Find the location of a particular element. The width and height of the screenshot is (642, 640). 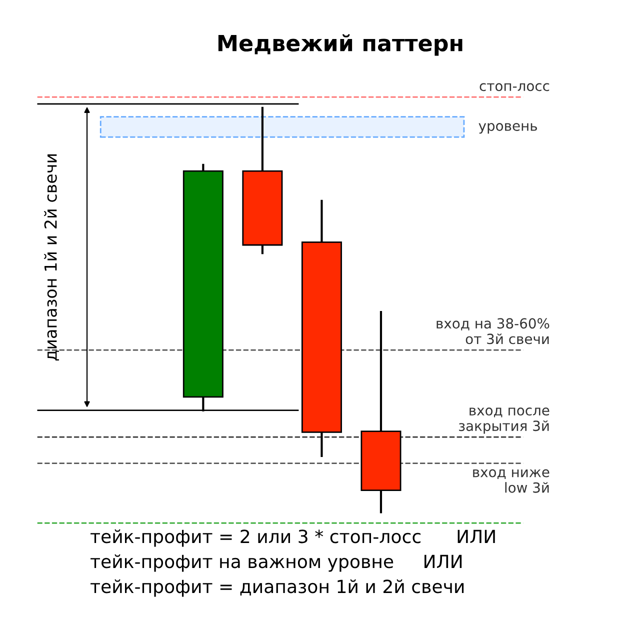

ref-line-label: стоп-лосс is located at coordinates (515, 87).